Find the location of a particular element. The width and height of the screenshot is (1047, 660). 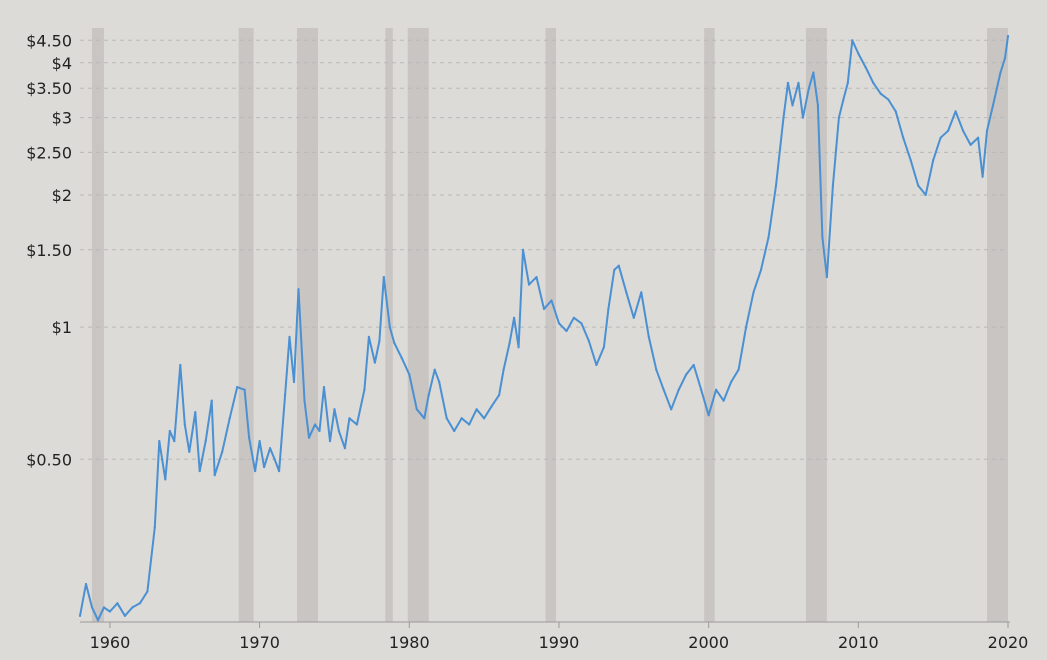

x-tick-label: 1990 is located at coordinates (559, 642).